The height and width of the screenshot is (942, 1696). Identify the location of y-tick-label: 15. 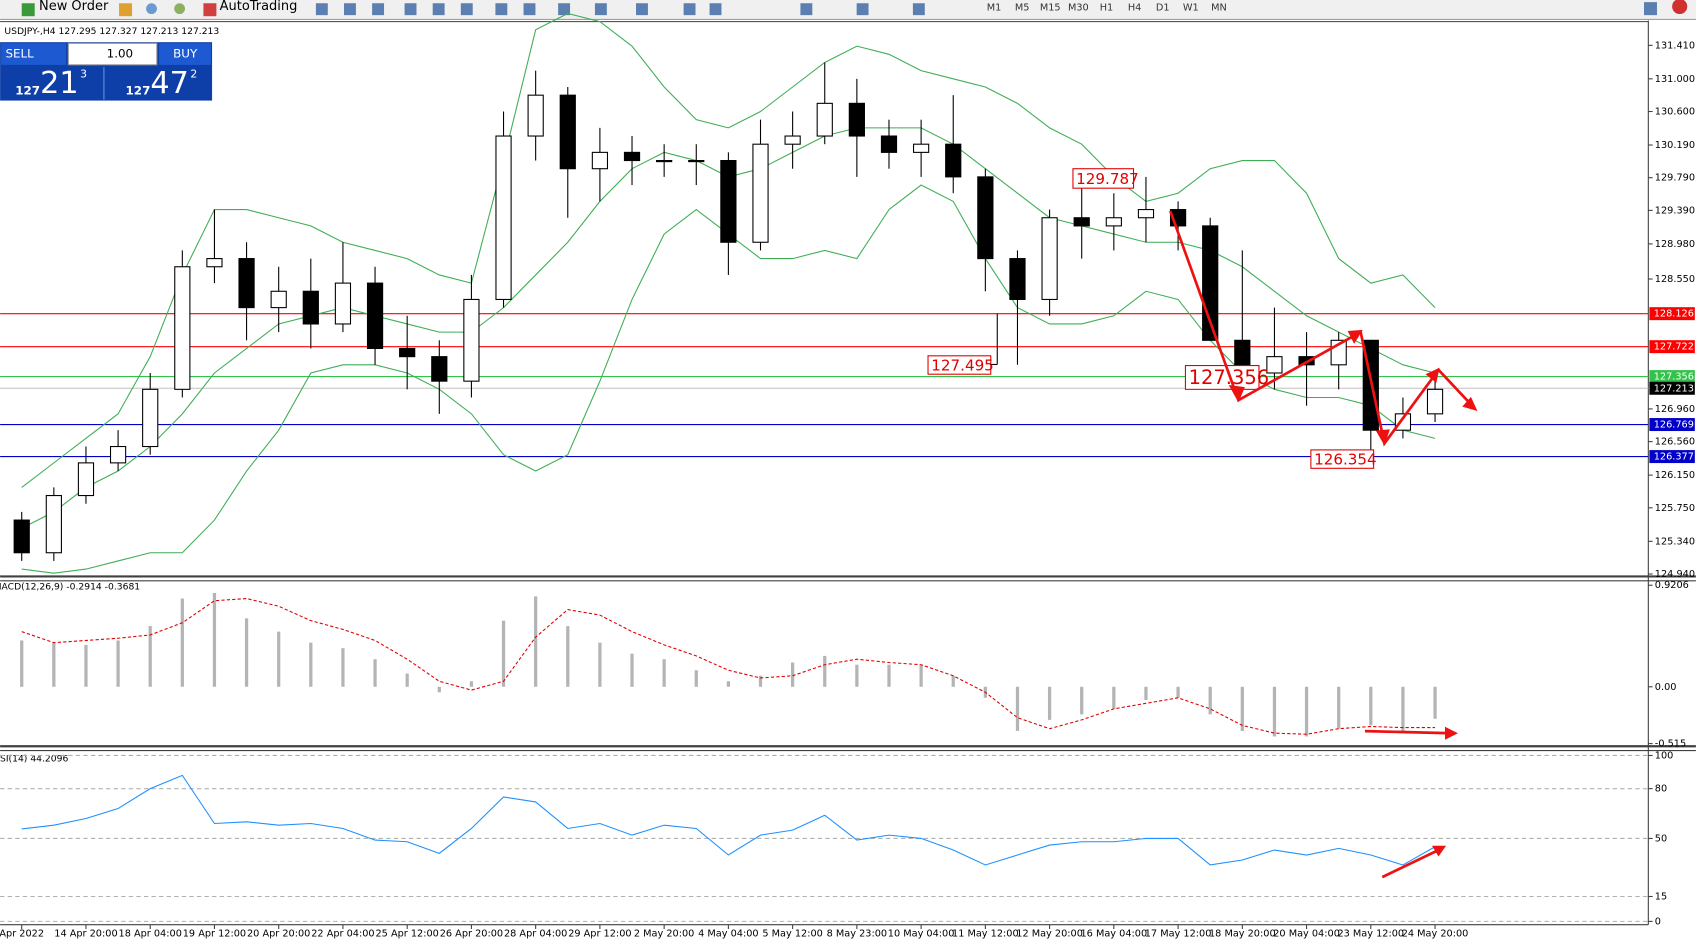
(1661, 896).